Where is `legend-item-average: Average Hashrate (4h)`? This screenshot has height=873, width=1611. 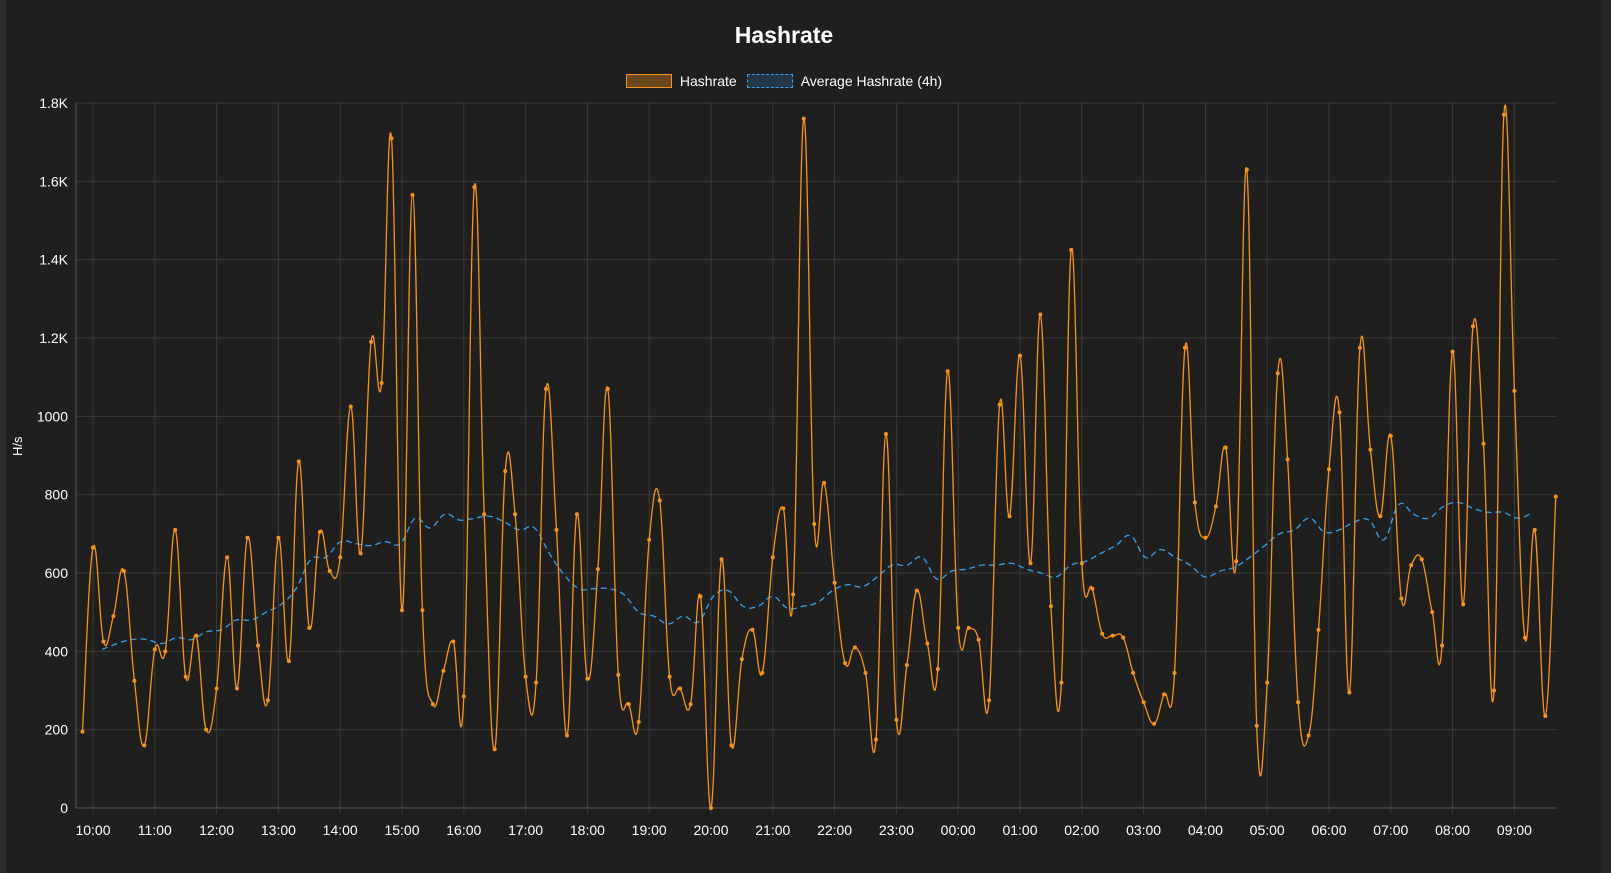
legend-item-average: Average Hashrate (4h) is located at coordinates (844, 81).